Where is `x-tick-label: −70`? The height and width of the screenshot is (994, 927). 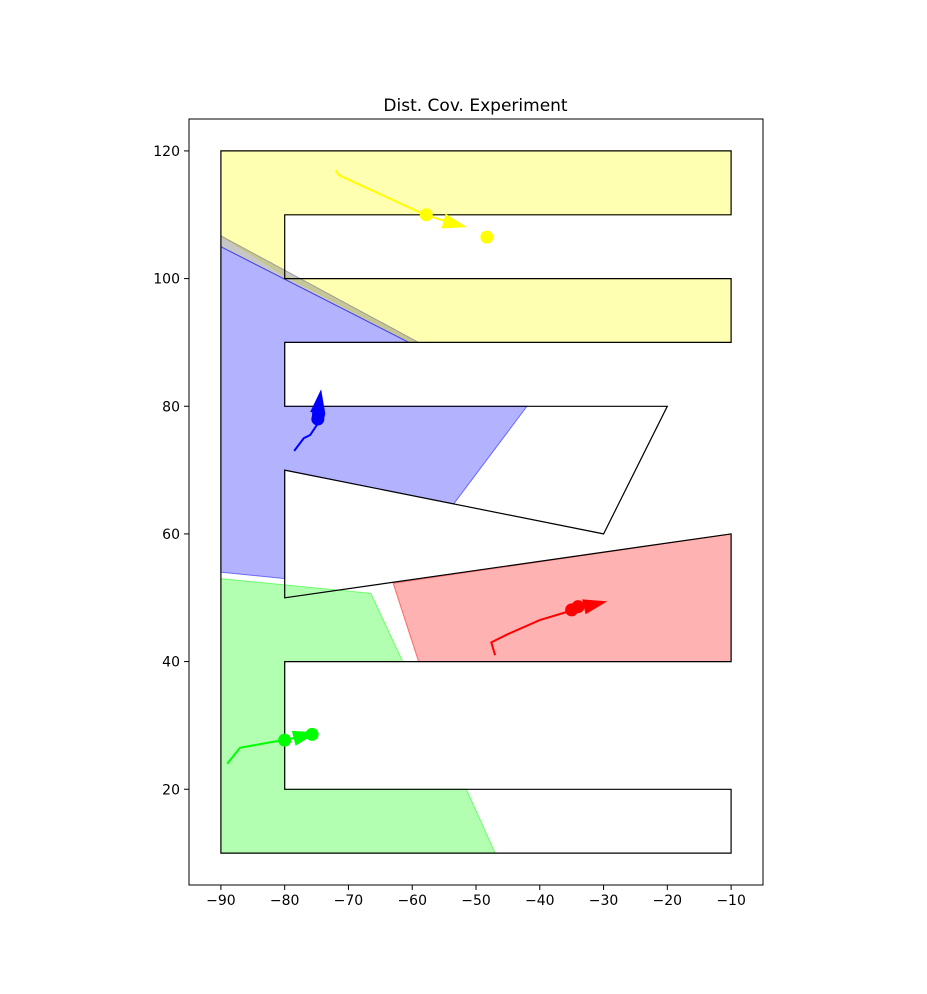
x-tick-label: −70 is located at coordinates (349, 901).